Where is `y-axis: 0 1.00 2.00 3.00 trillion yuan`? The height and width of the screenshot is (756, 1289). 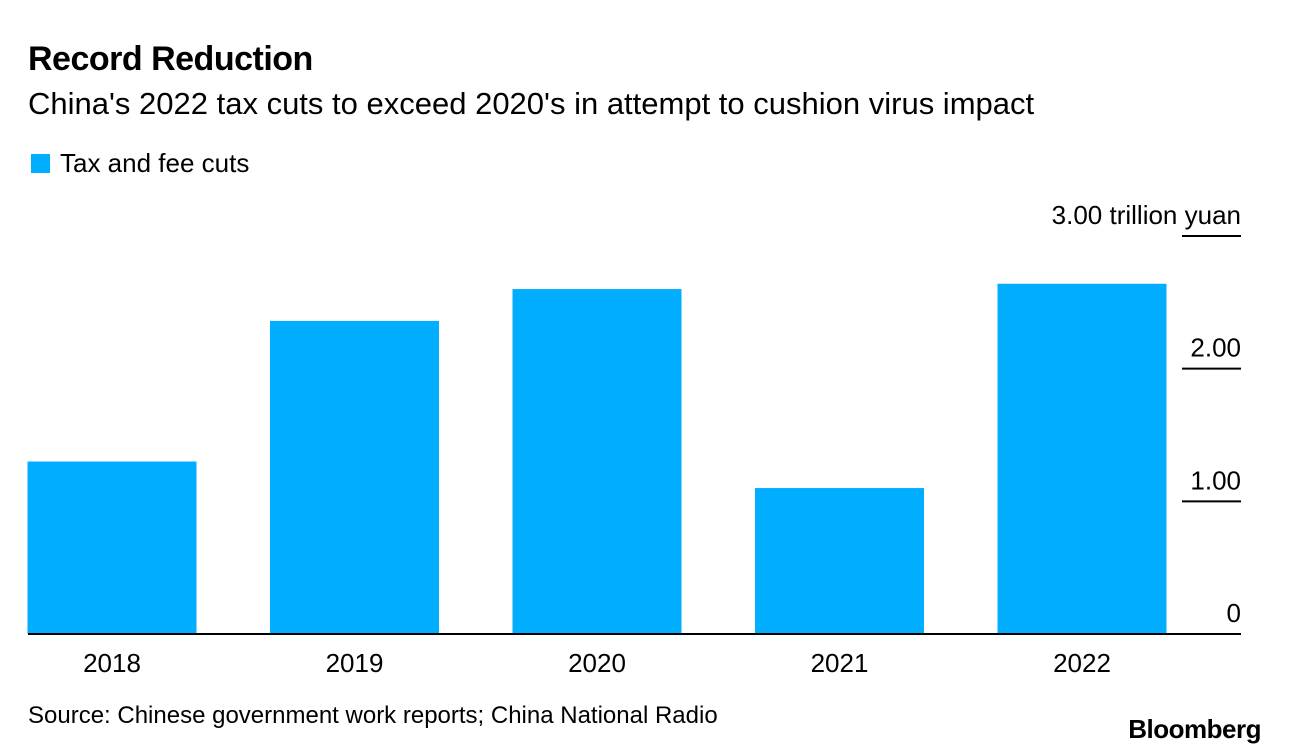 y-axis: 0 1.00 2.00 3.00 trillion yuan is located at coordinates (1146, 414).